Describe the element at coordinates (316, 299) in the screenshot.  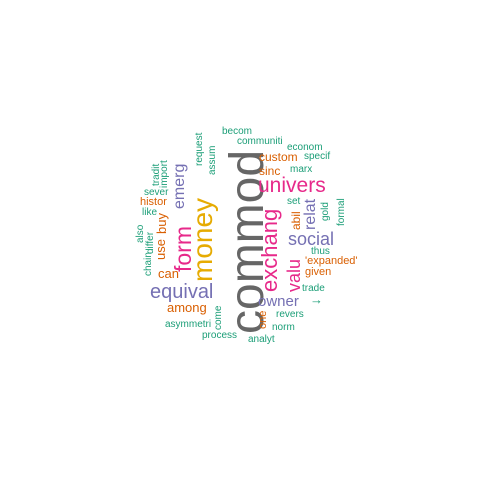
I see `word-arrow: →` at that location.